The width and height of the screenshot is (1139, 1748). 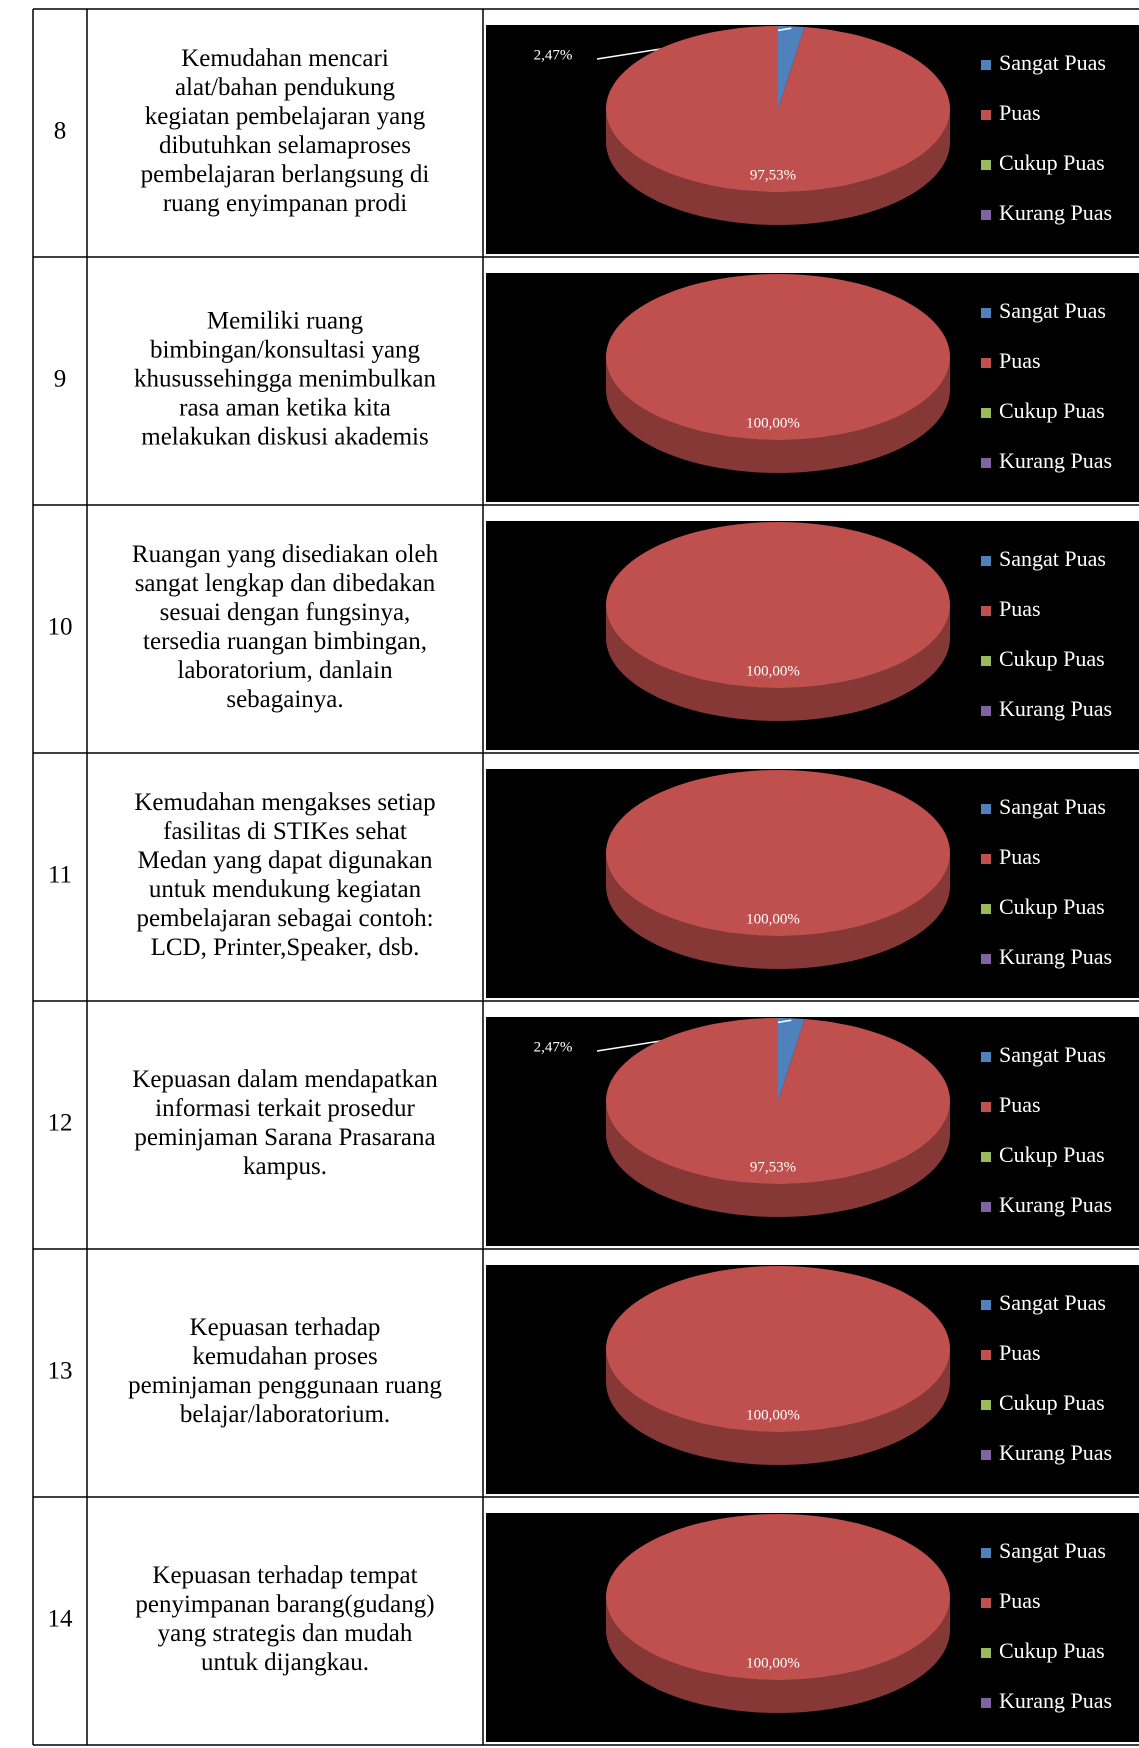 What do you see at coordinates (285, 554) in the screenshot?
I see `row-text: Ruangan yang disediakan oleh` at bounding box center [285, 554].